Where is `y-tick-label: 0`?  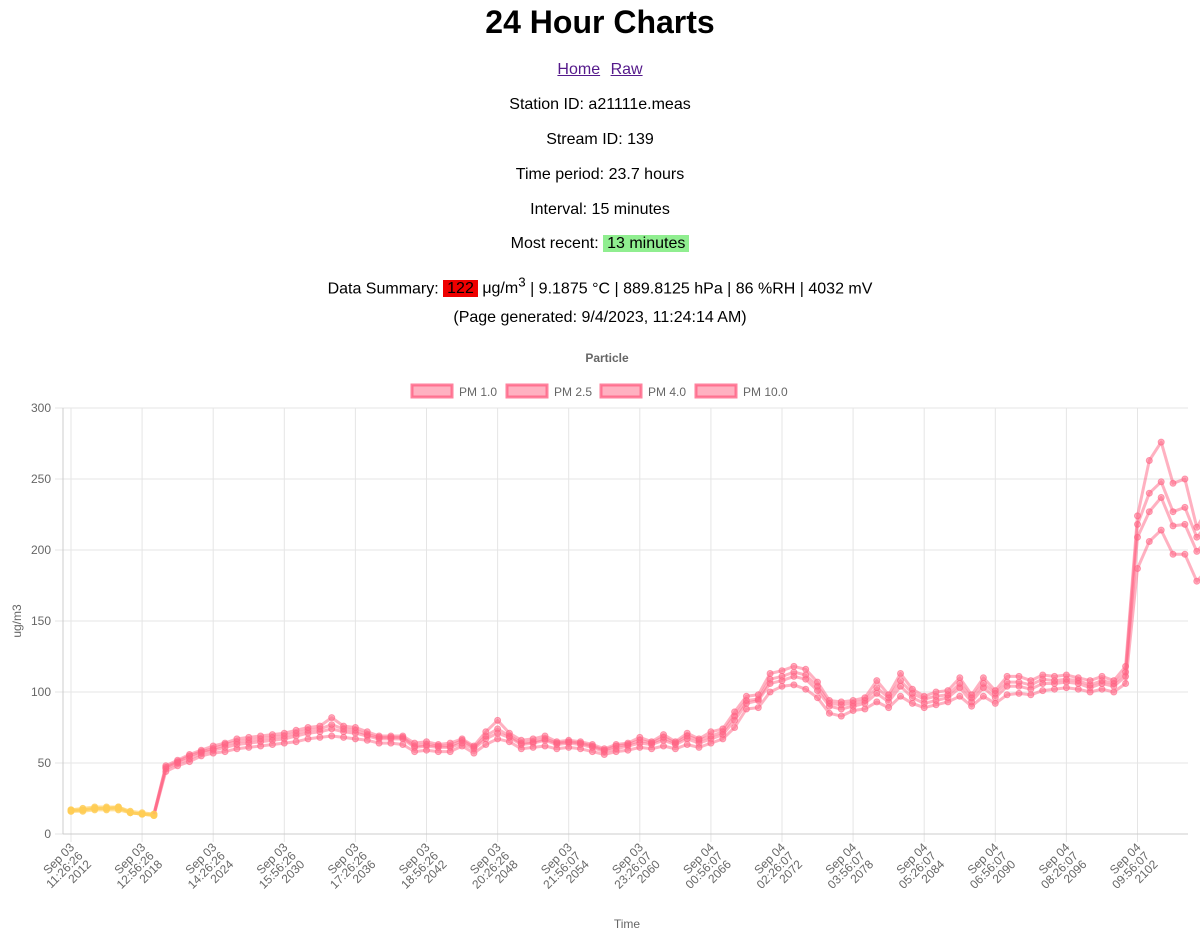
y-tick-label: 0 is located at coordinates (47, 834).